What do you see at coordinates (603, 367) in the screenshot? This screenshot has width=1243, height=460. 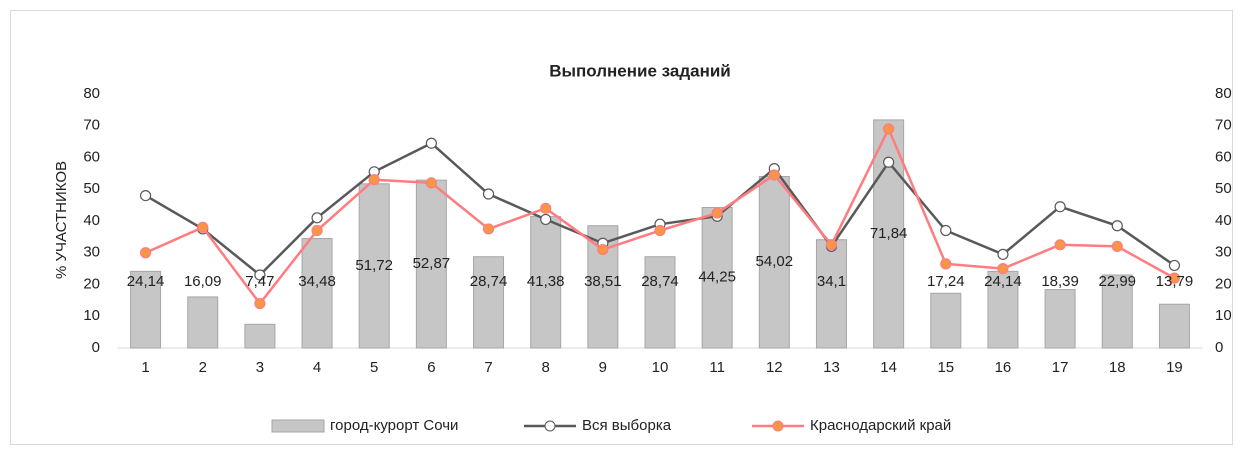 I see `x-tick-label: 9` at bounding box center [603, 367].